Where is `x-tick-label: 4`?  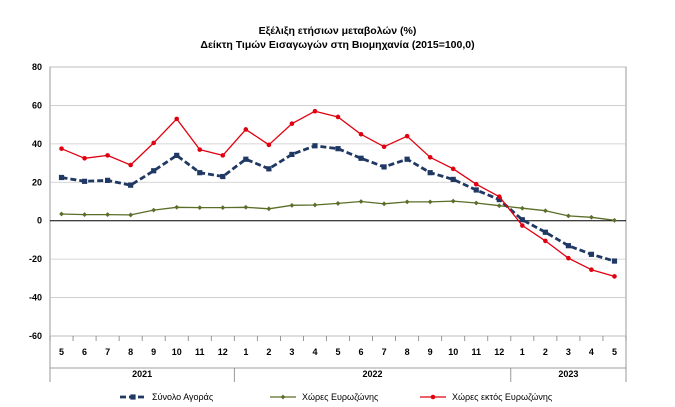 x-tick-label: 4 is located at coordinates (591, 352).